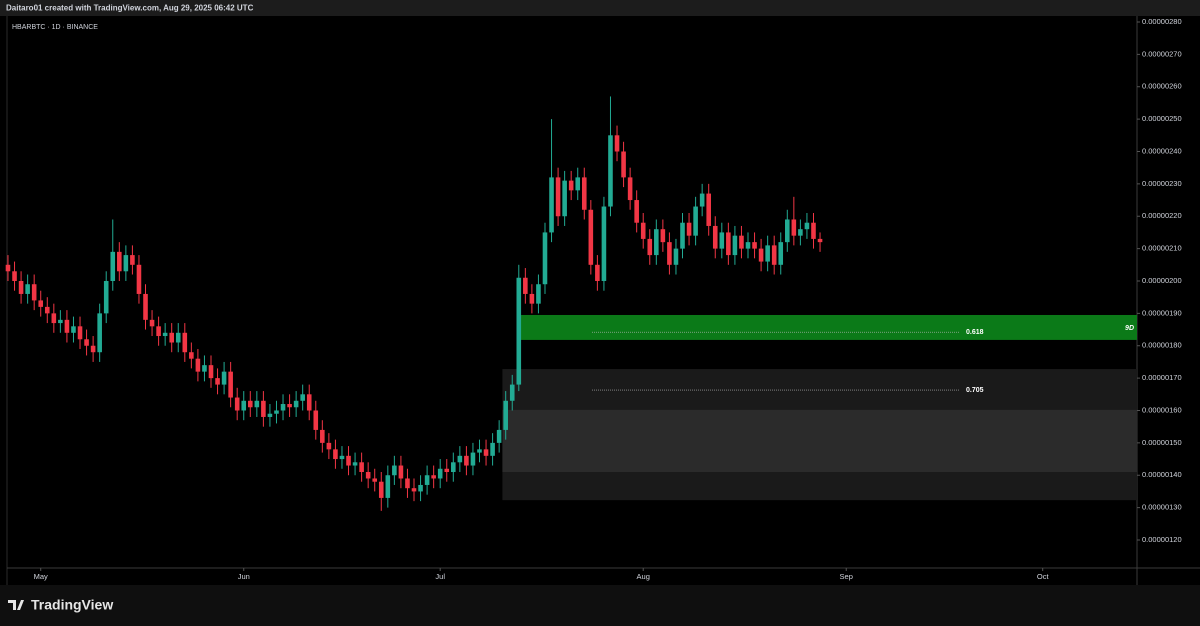 Image resolution: width=1200 pixels, height=626 pixels. Describe the element at coordinates (1162, 345) in the screenshot. I see `y-tick-label: 0.00000180` at that location.